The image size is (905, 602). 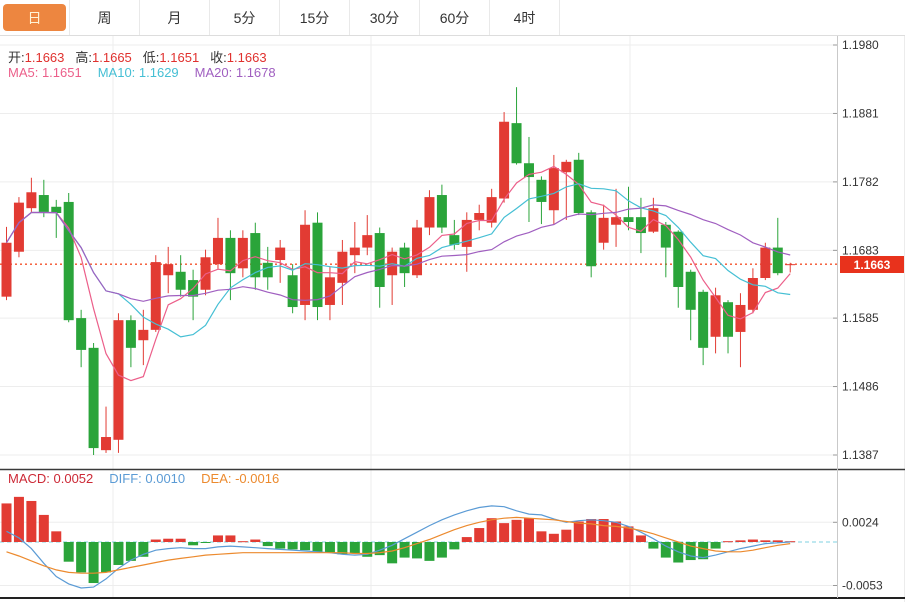 What do you see at coordinates (315, 17) in the screenshot?
I see `tab-15min: 15分` at bounding box center [315, 17].